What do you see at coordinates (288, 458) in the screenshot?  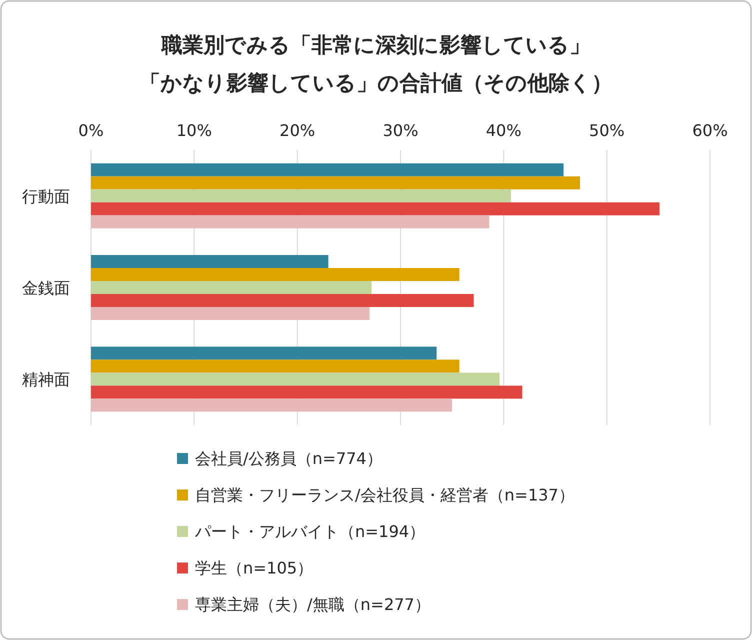 I see `legend-label: 会社員/公務員（n=774）` at bounding box center [288, 458].